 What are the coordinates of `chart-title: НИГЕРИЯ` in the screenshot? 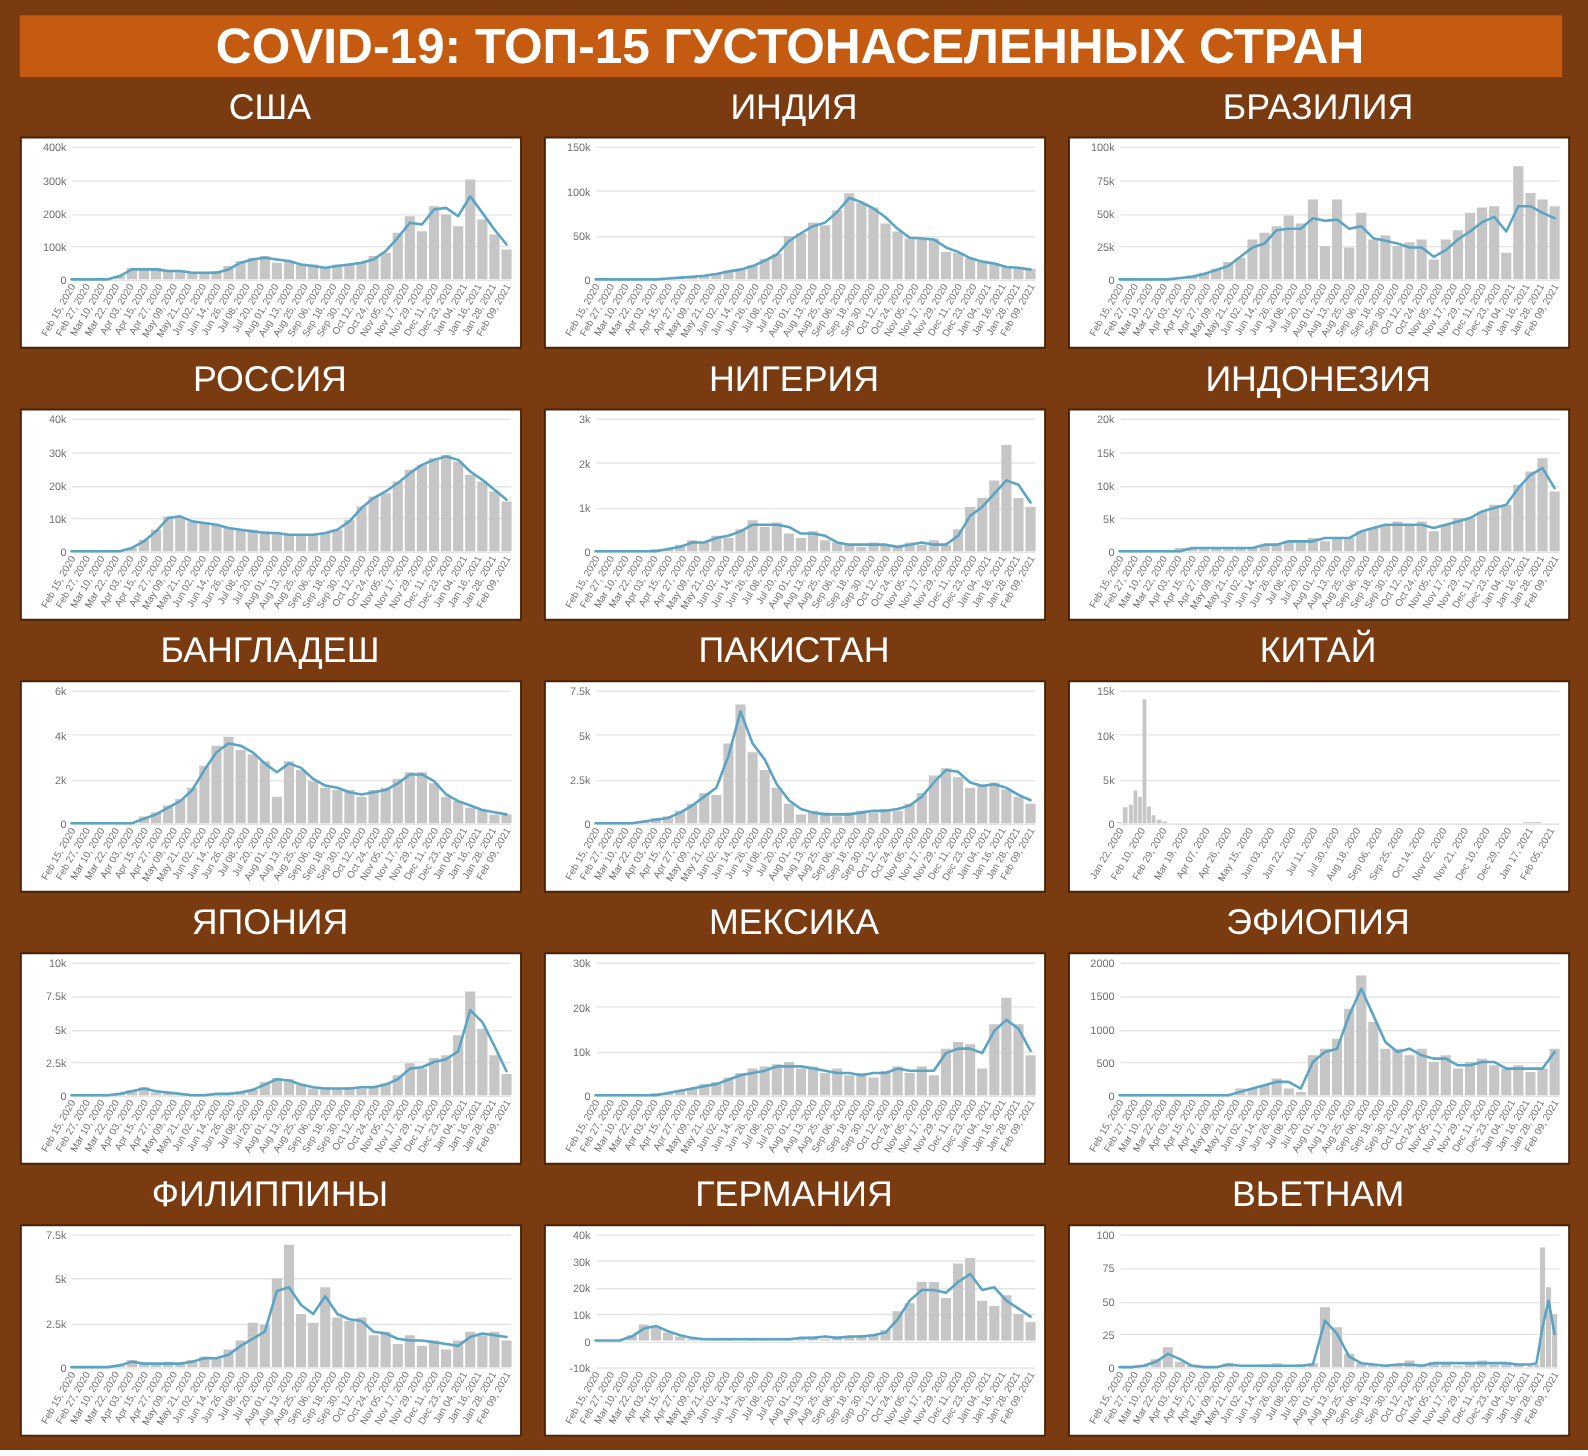 It's located at (794, 378).